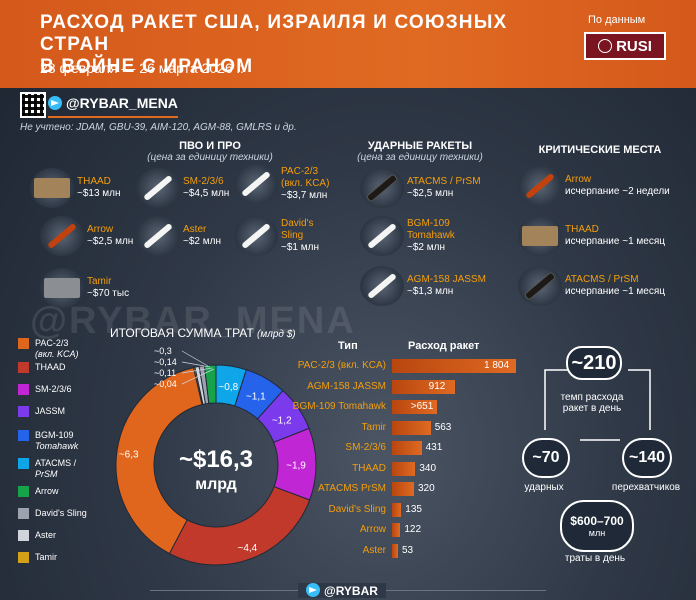 This screenshot has height=600, width=696. What do you see at coordinates (297, 229) in the screenshot?
I see `item-name: David's Sling` at bounding box center [297, 229].